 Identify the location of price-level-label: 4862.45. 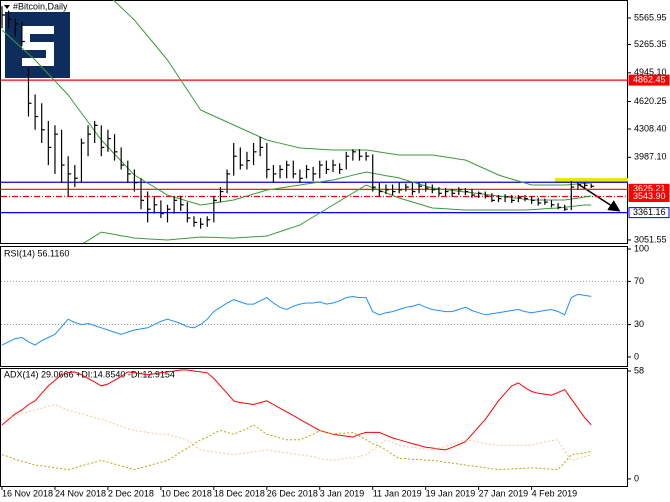
(649, 79).